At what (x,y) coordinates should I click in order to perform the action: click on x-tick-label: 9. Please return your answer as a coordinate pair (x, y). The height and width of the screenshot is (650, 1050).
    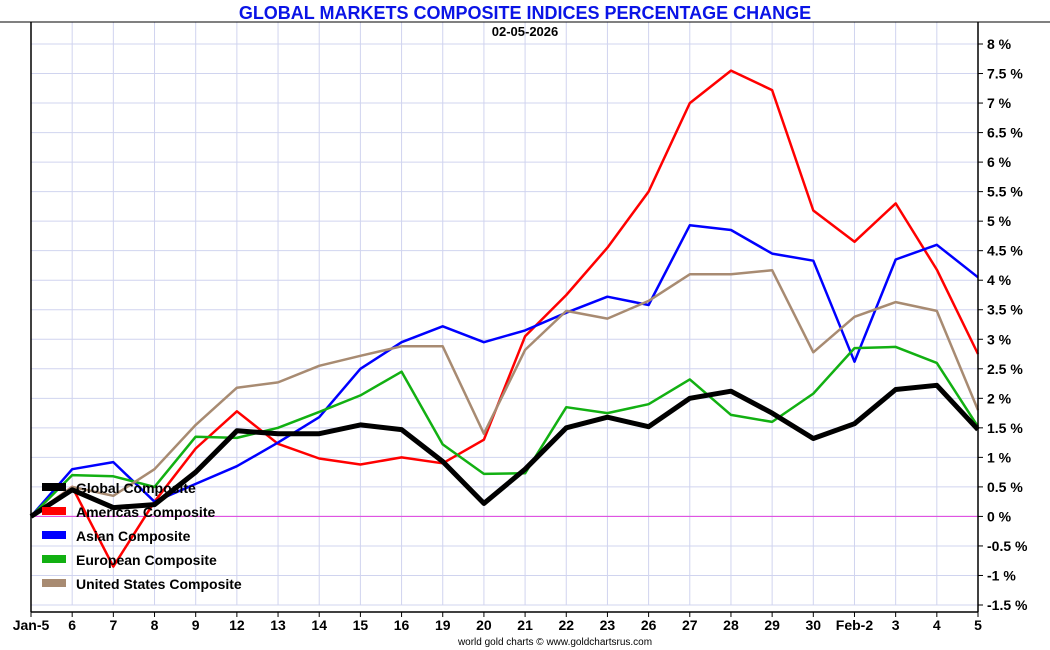
    Looking at the image, I should click on (196, 625).